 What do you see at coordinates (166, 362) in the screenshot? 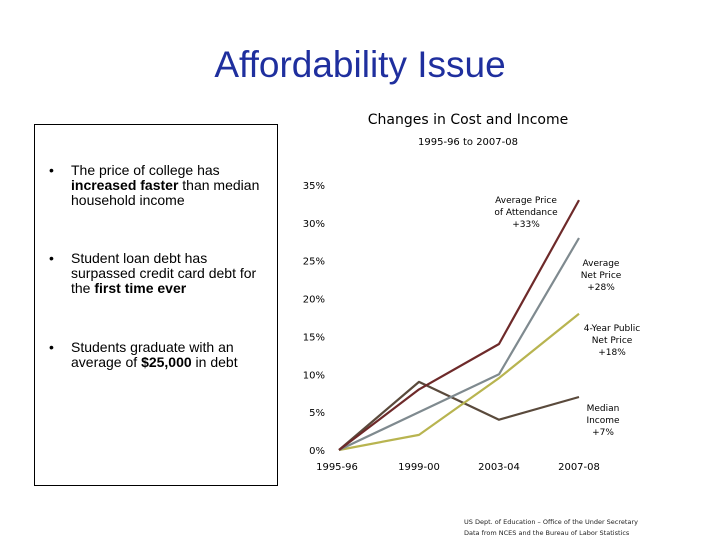
I see `bullet-bold-text: $25,000` at bounding box center [166, 362].